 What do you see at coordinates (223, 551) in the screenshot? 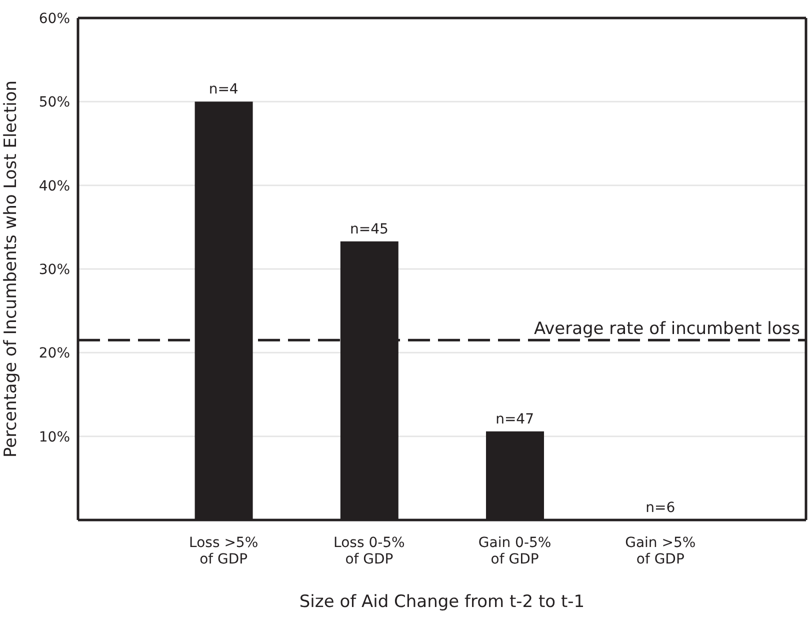
I see `x-tick-label: Loss >5% of GDP` at bounding box center [223, 551].